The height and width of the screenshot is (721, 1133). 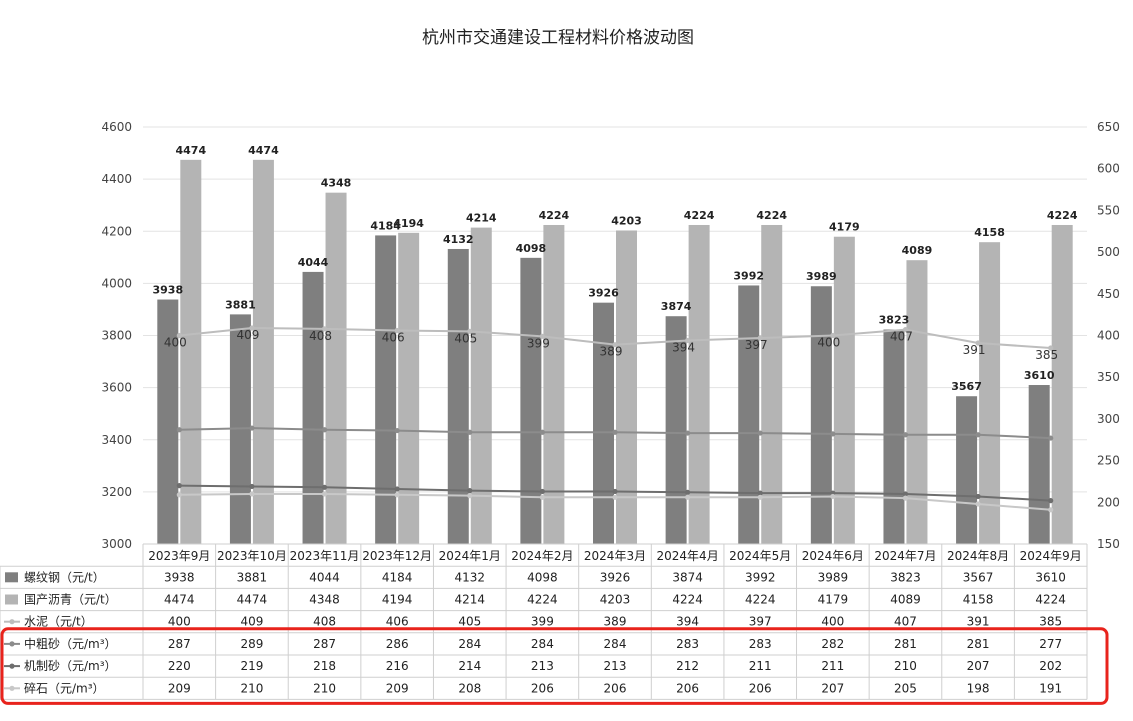 What do you see at coordinates (905, 644) in the screenshot?
I see `table-cell: 281` at bounding box center [905, 644].